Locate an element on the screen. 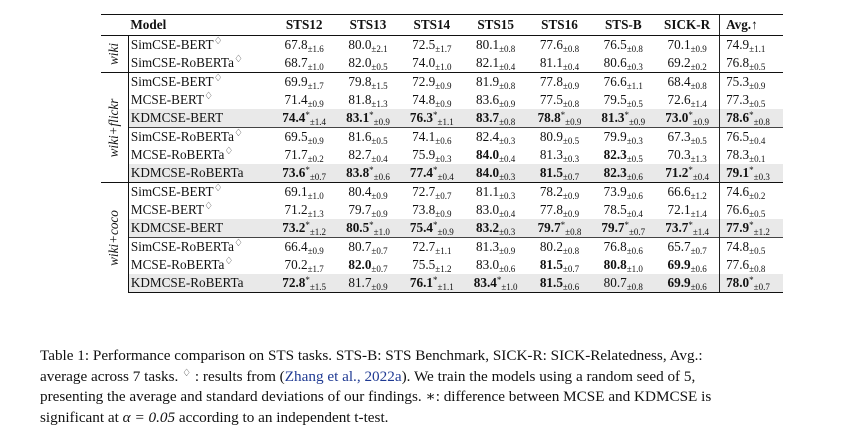  section-label: wiki is located at coordinates (114, 54).